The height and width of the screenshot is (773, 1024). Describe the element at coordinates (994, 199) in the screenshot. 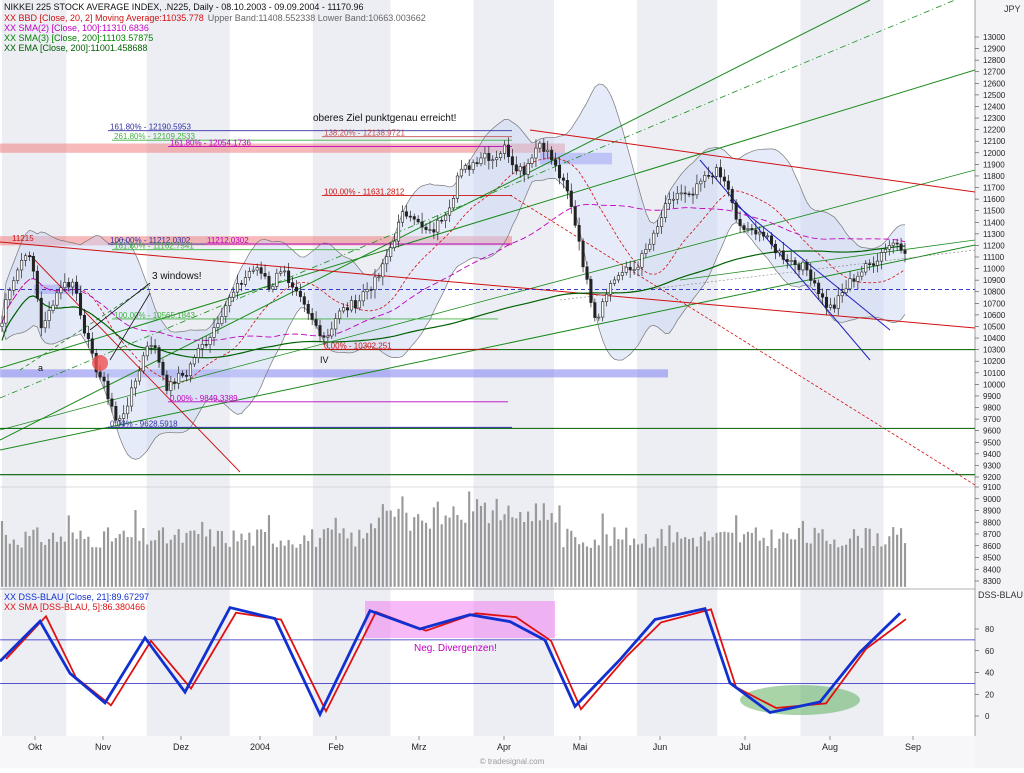

I see `y-tick-label: 11600` at that location.